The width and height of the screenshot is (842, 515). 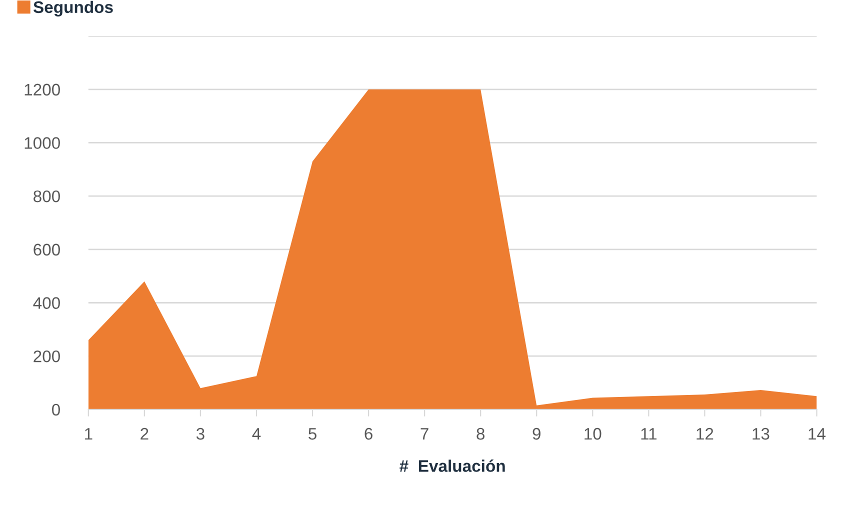 I want to click on x-tick-label: 14, so click(x=817, y=434).